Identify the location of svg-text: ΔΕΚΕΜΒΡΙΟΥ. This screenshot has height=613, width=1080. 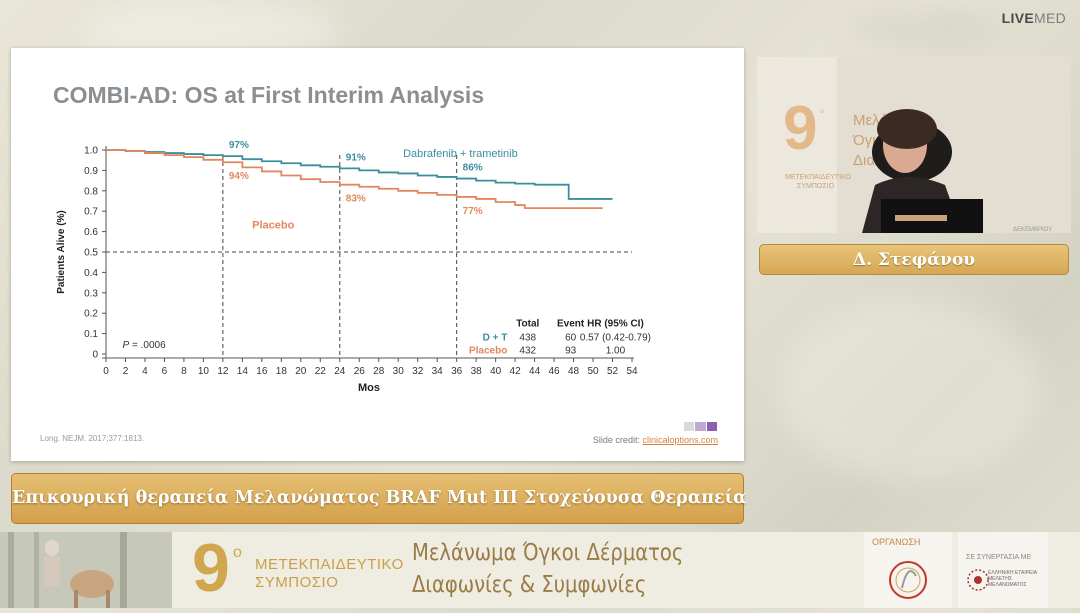
(1032, 230).